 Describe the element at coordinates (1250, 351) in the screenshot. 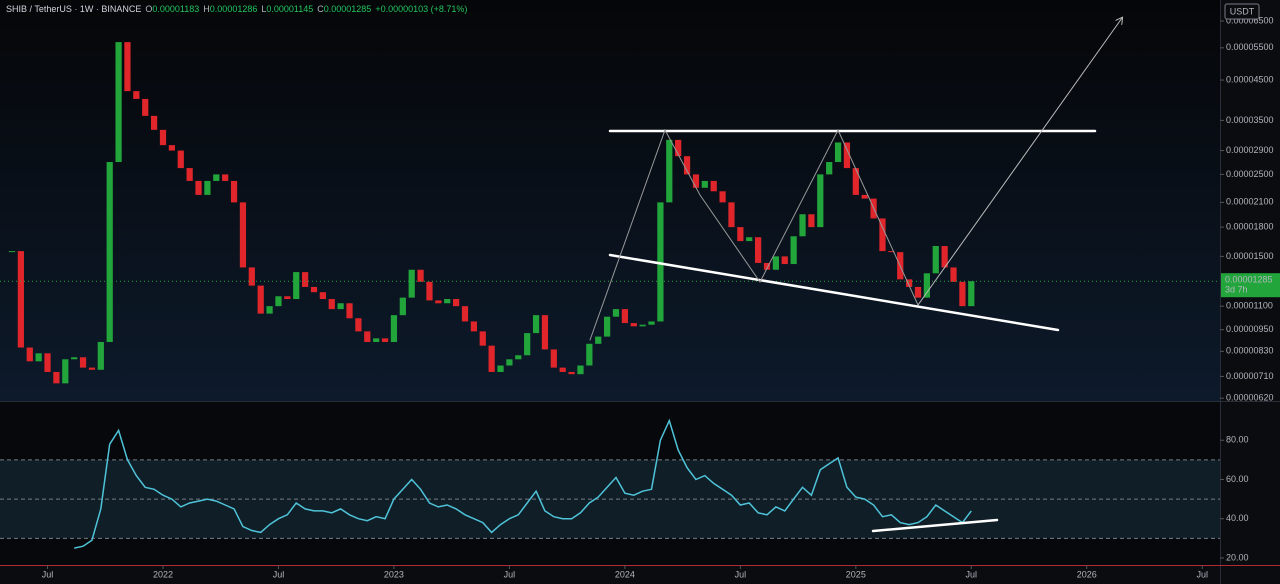

I see `y-tick-label: 0.00000830` at that location.